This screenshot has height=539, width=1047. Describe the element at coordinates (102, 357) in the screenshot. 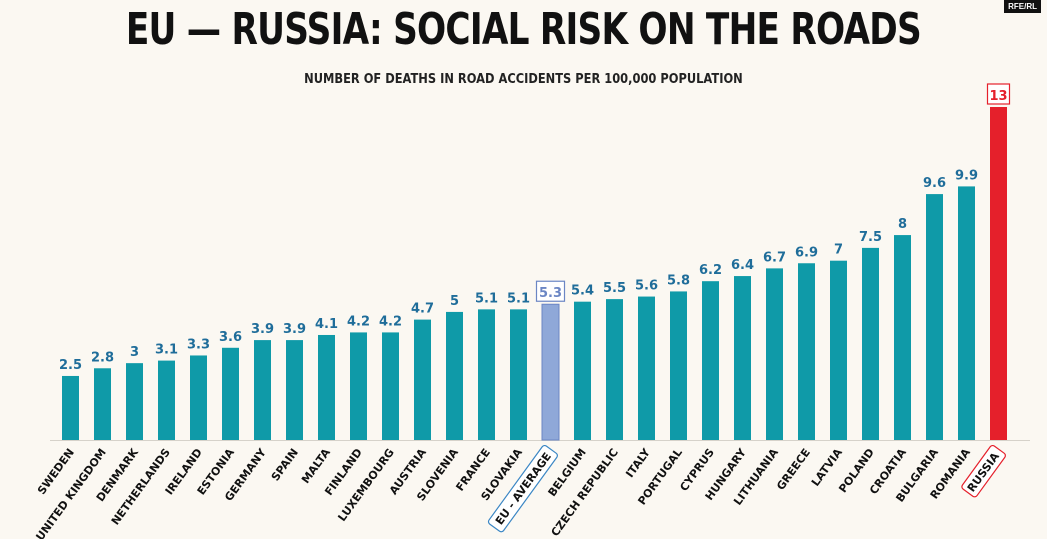

I see `value-label: 2.8` at that location.